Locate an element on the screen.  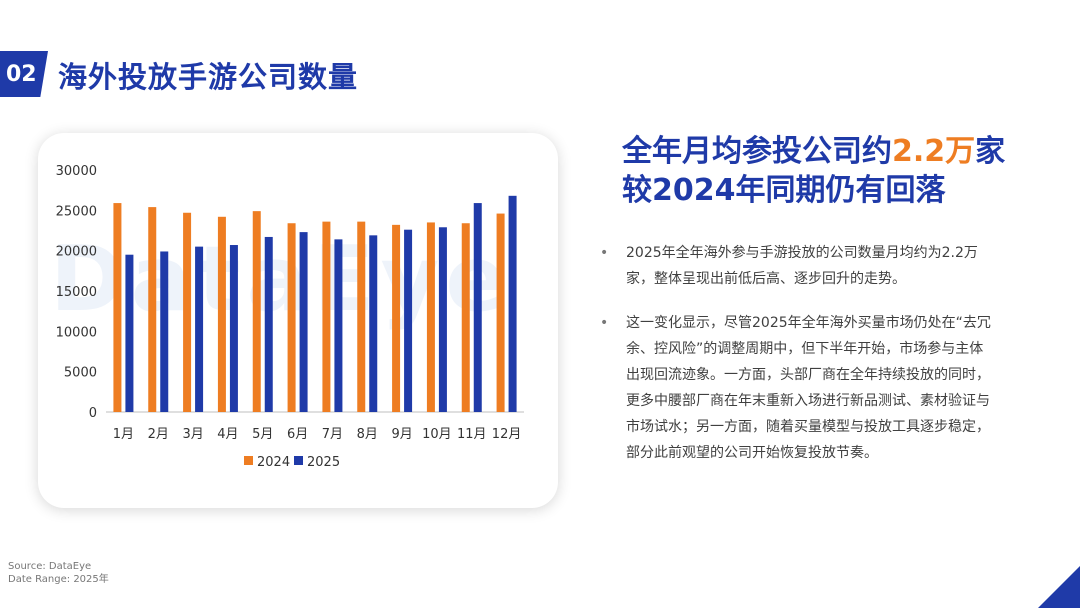
section-number: 02 is located at coordinates (21, 74).